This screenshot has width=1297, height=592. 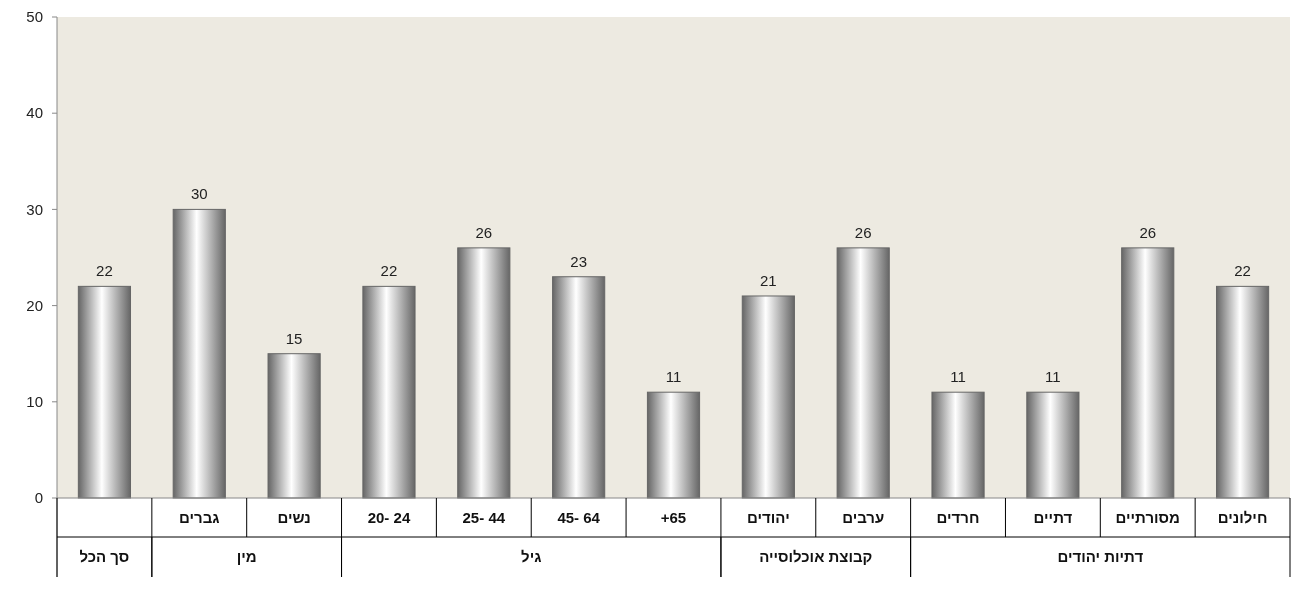 I want to click on x-tick-label: 25- 44, so click(x=484, y=517).